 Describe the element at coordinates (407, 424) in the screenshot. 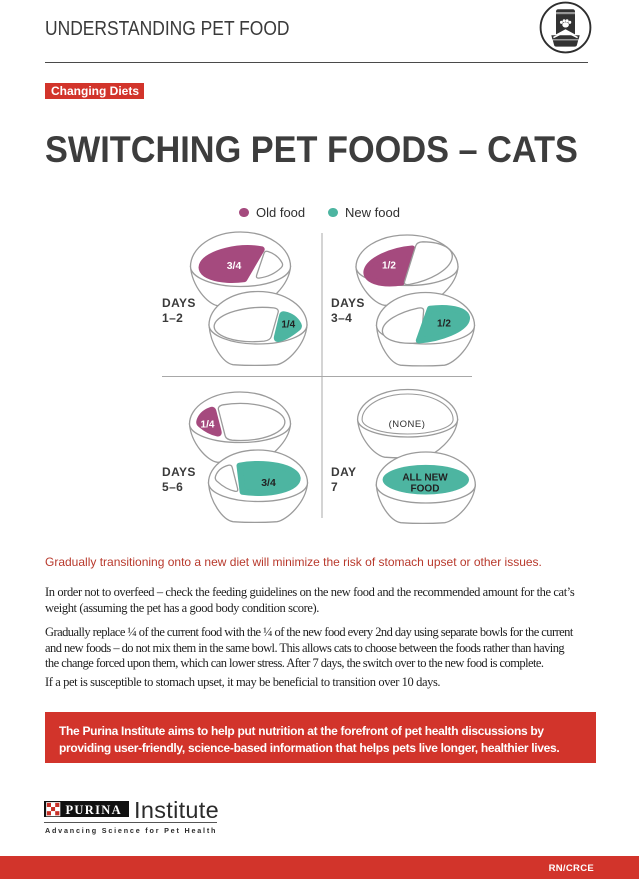

I see `svg-text: (NONE)` at that location.